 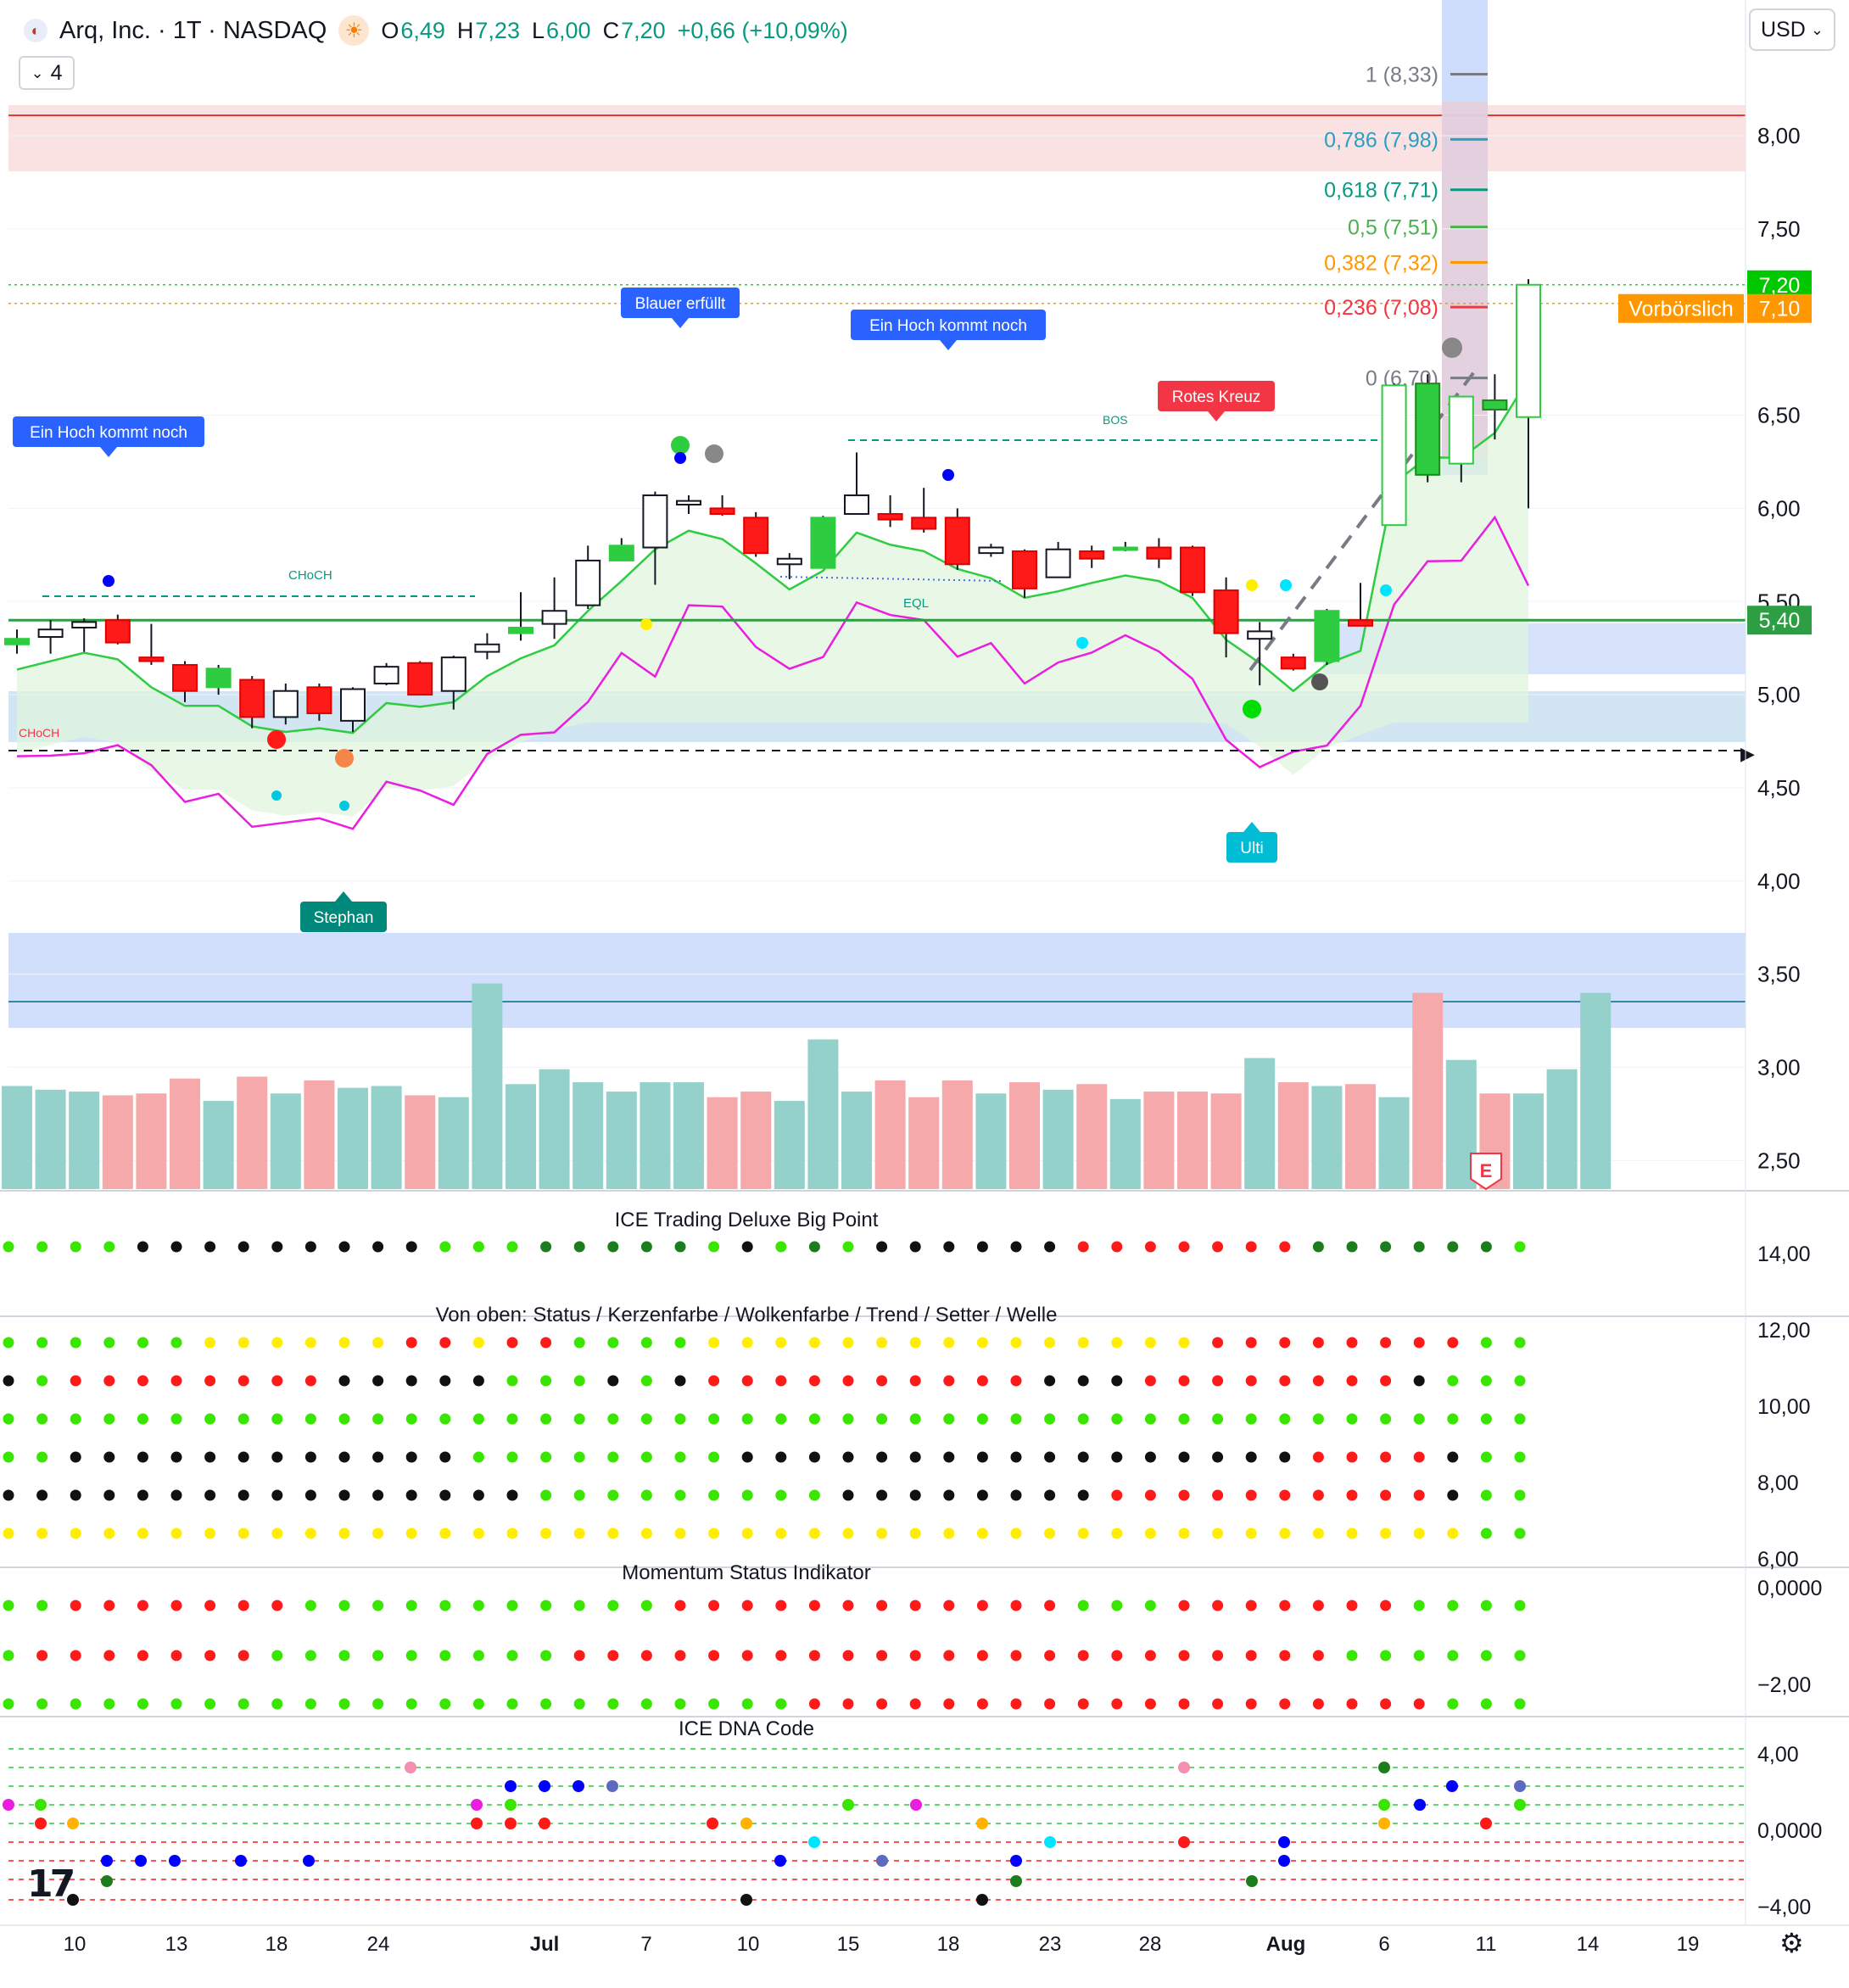 I want to click on currency-select: USD ⌄, so click(x=1792, y=29).